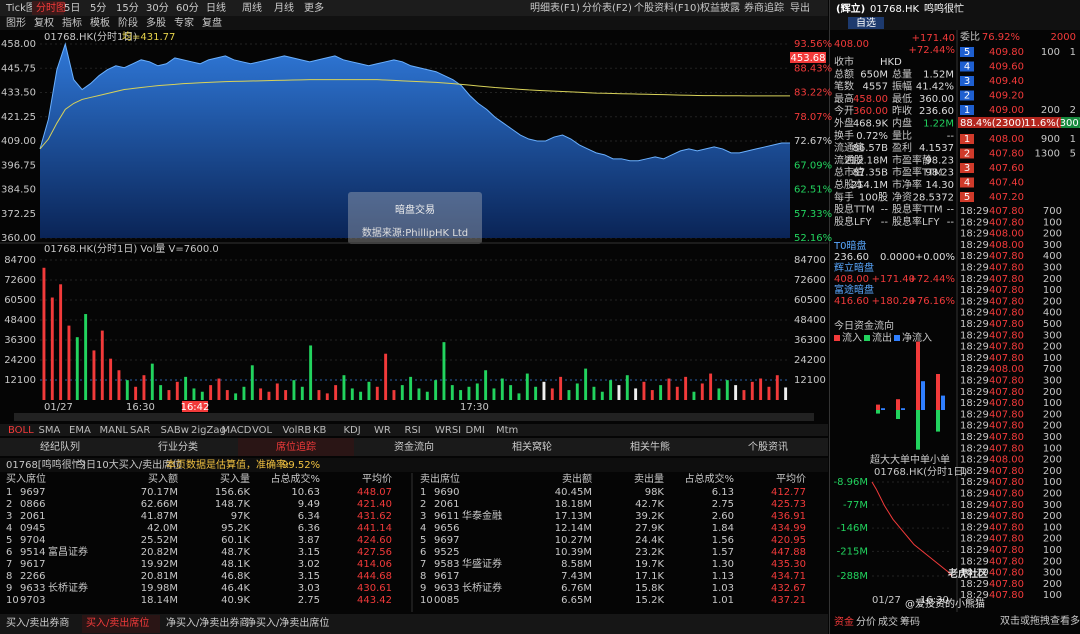  I want to click on indicator-bg, so click(414, 430).